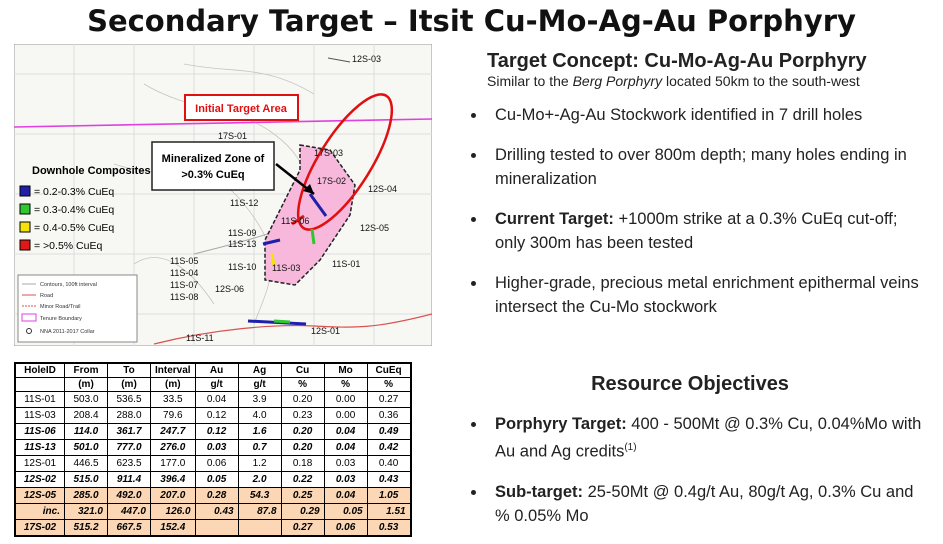 This screenshot has height=544, width=943. What do you see at coordinates (389, 495) in the screenshot?
I see `table-cell: 1.05` at bounding box center [389, 495].